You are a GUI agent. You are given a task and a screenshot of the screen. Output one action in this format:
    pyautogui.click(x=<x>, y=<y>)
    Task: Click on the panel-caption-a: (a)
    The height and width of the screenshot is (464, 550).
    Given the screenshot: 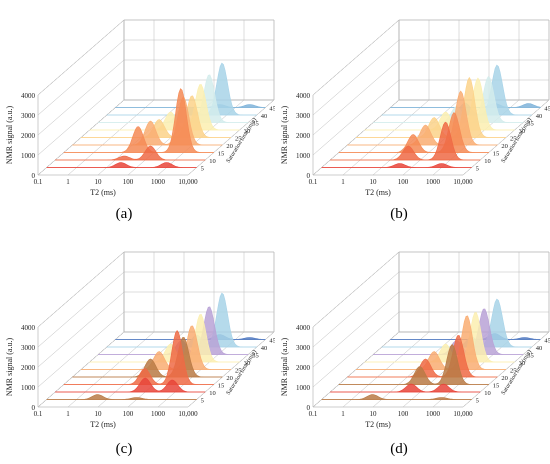 What is the action you would take?
    pyautogui.click(x=124, y=214)
    